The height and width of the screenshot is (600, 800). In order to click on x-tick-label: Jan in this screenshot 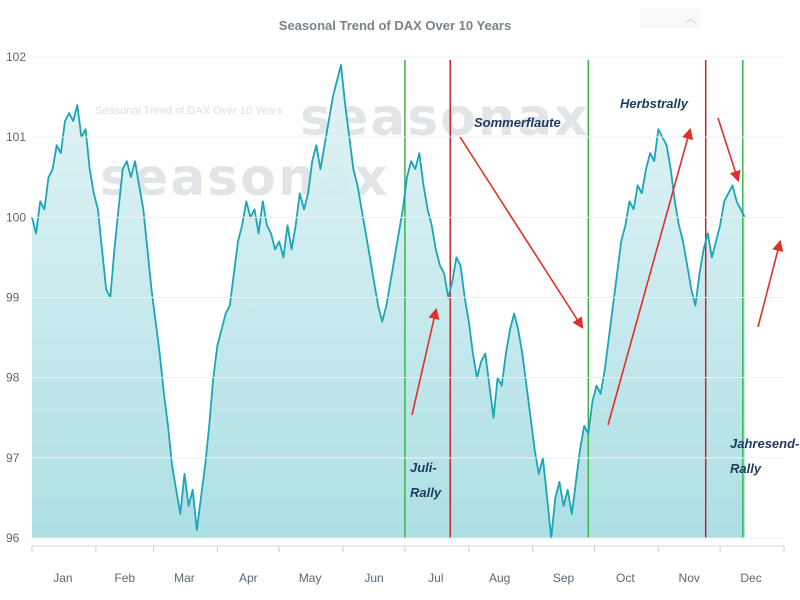, I will do `click(62, 578)`.